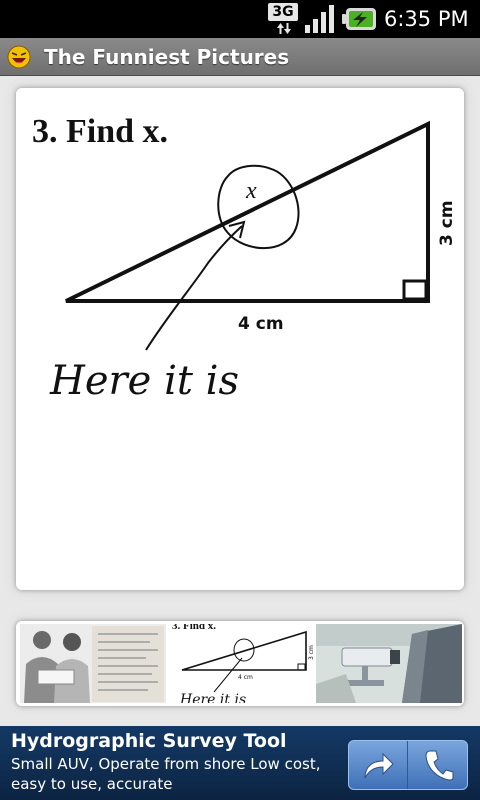 This screenshot has width=480, height=800. Describe the element at coordinates (240, 19) in the screenshot. I see `status-bar: 3G 6:35 PM` at that location.